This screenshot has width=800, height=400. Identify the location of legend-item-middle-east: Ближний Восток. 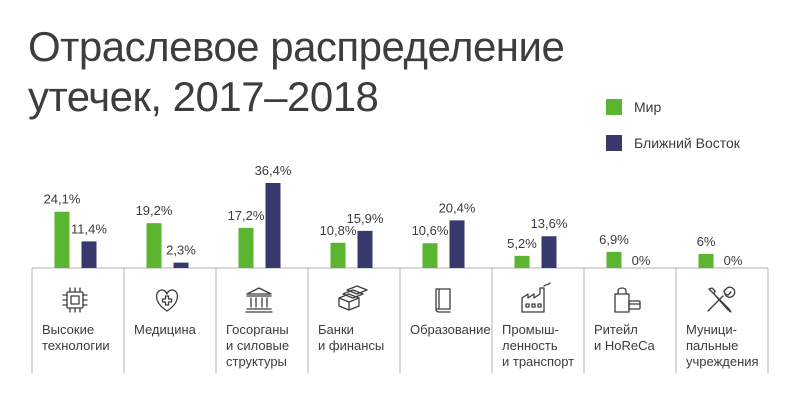
(673, 143).